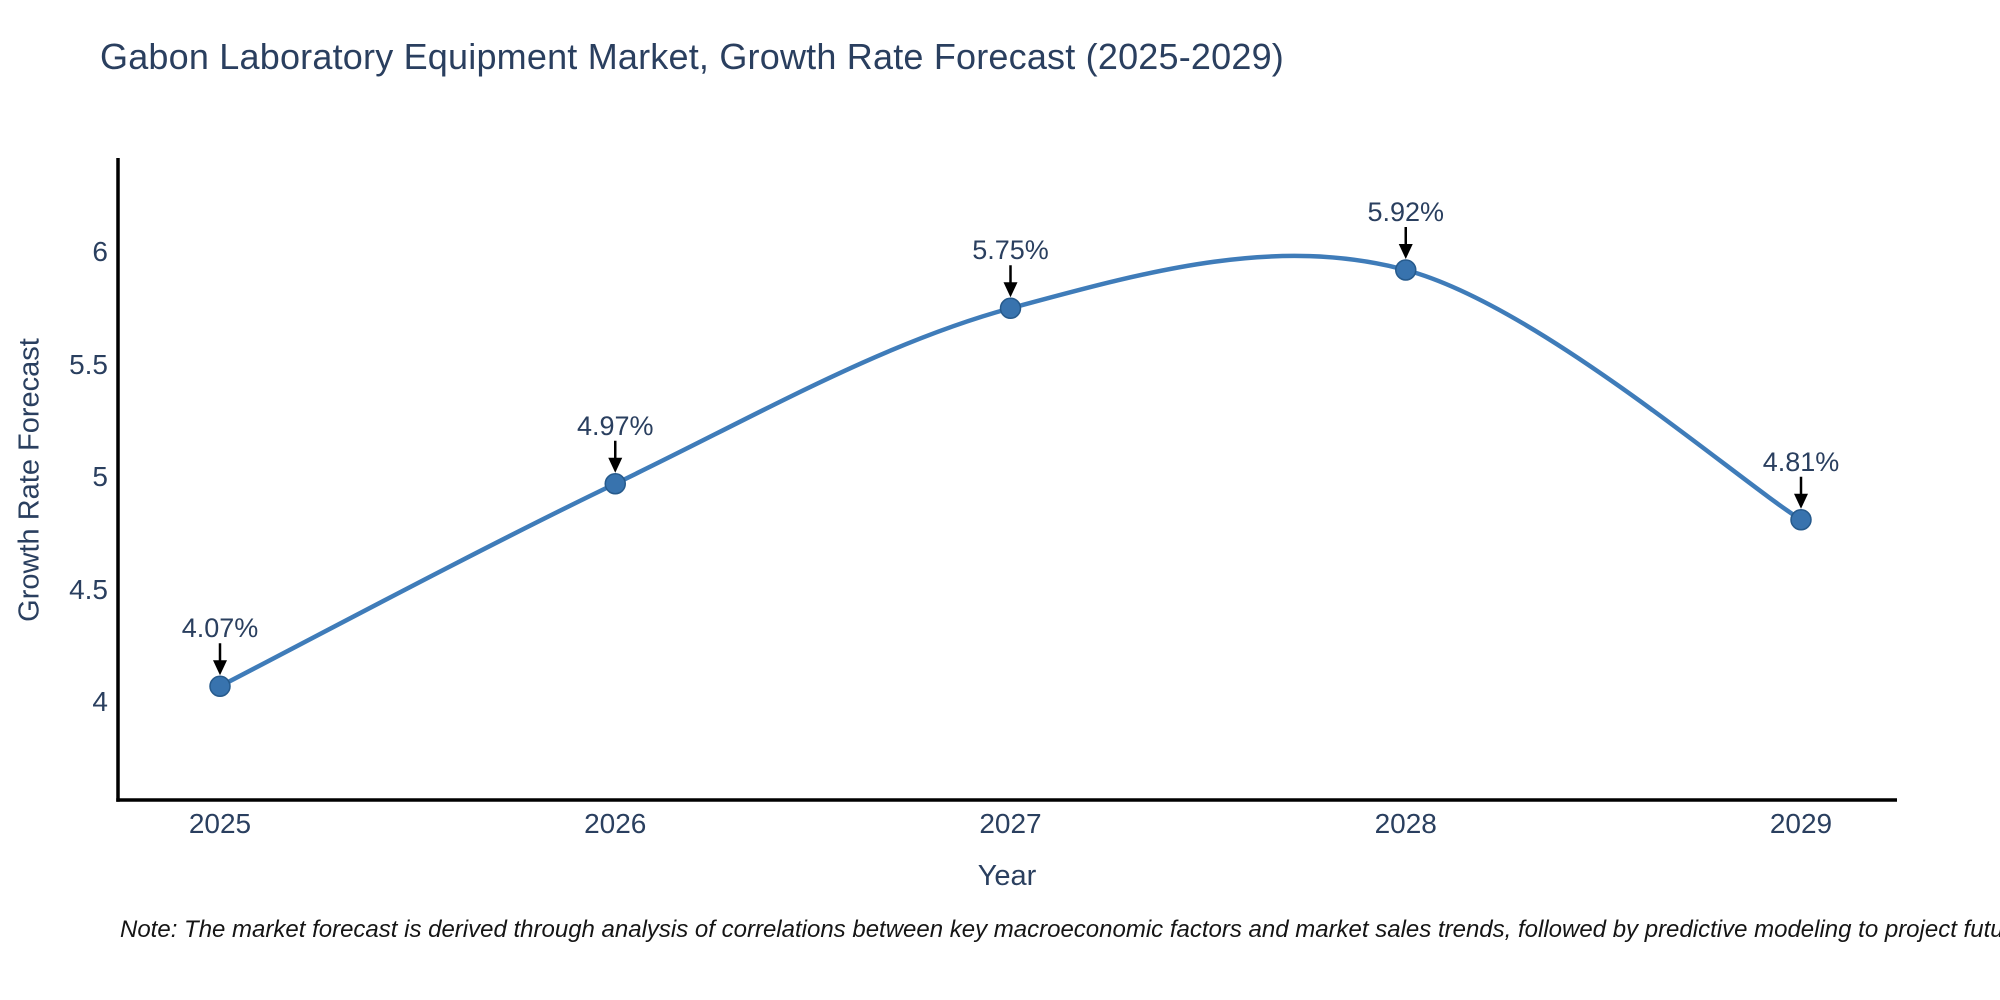 This screenshot has width=2000, height=1000. I want to click on point-value-label: 4.97%, so click(615, 425).